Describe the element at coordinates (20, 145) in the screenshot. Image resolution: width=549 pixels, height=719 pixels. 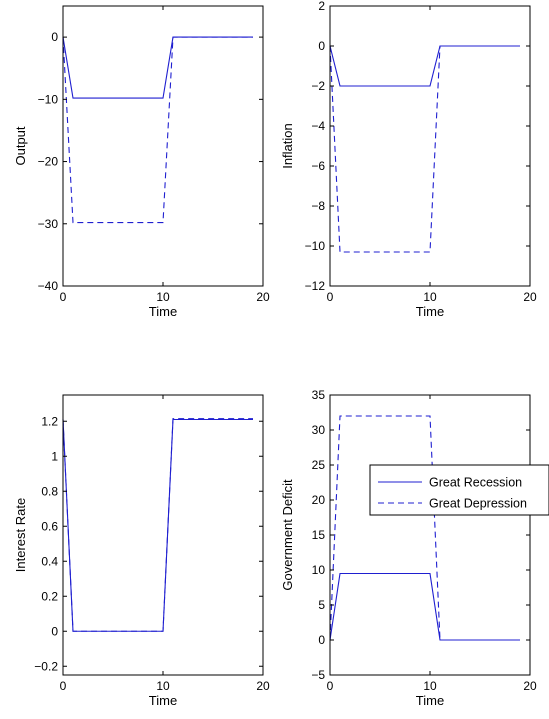
I see `y-axis-label: Output` at that location.